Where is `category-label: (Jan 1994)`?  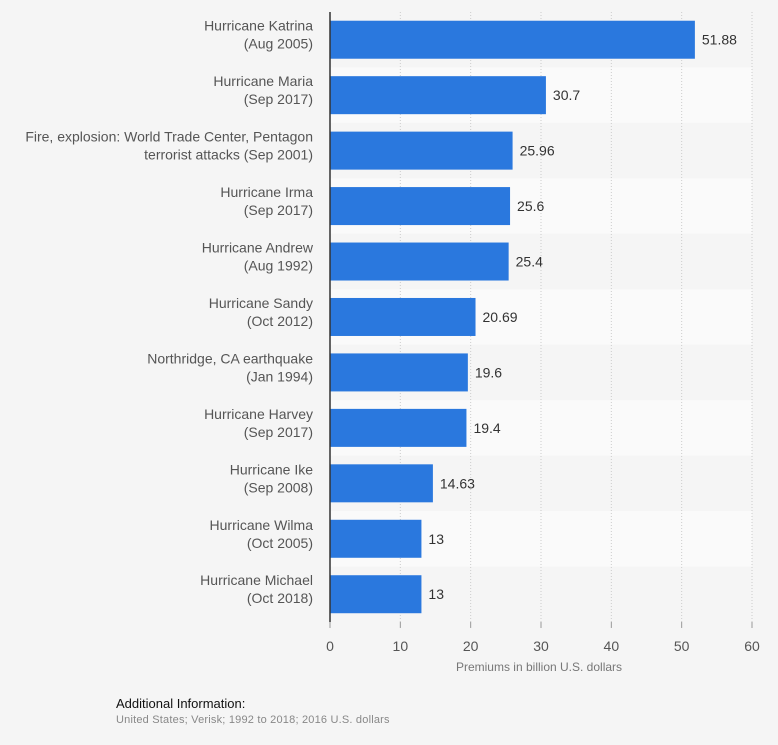 category-label: (Jan 1994) is located at coordinates (279, 376).